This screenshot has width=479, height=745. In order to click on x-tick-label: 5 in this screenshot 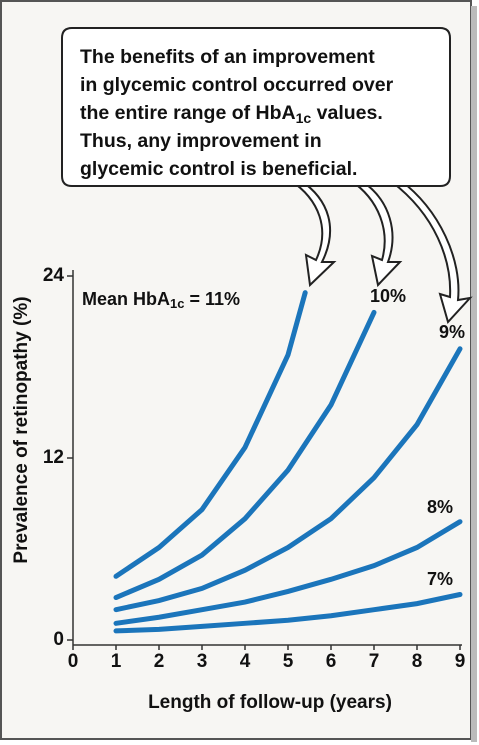, I will do `click(288, 661)`.